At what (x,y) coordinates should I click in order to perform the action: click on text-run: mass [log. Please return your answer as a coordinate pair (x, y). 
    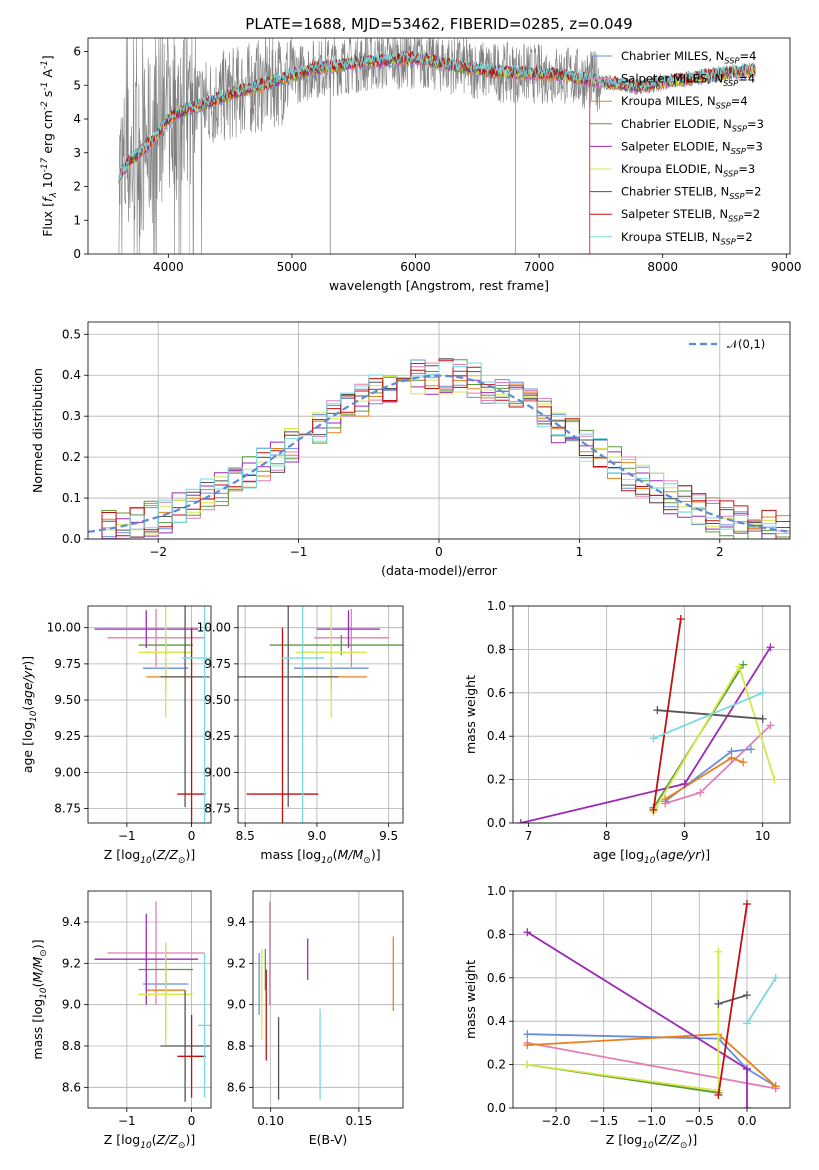
    Looking at the image, I should click on (37, 1029).